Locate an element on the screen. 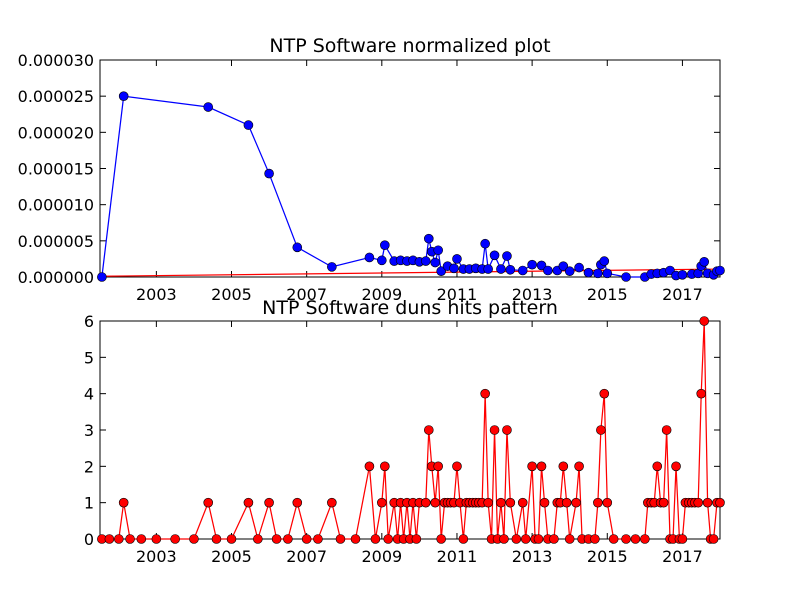 This screenshot has width=800, height=600. bottom-y-tick-label: 6 is located at coordinates (89, 321).